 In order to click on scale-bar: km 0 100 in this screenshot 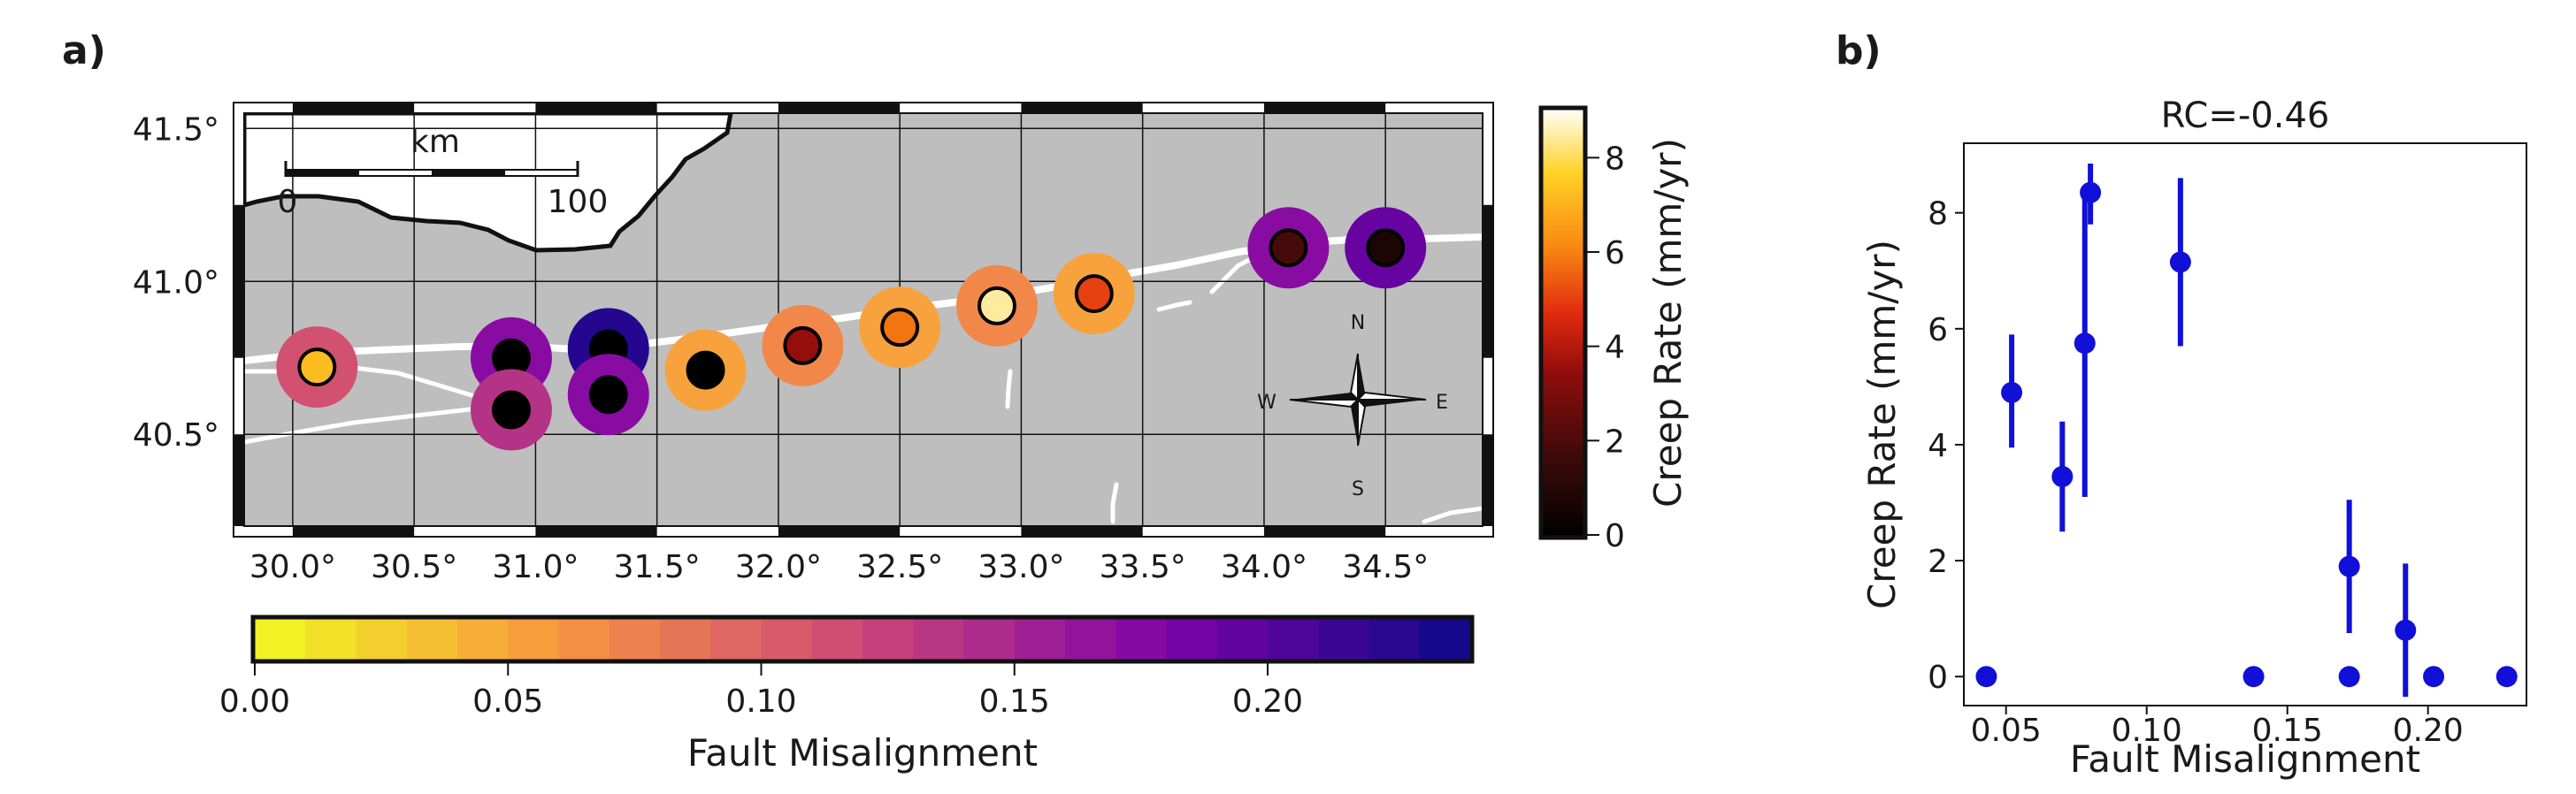, I will do `click(443, 172)`.